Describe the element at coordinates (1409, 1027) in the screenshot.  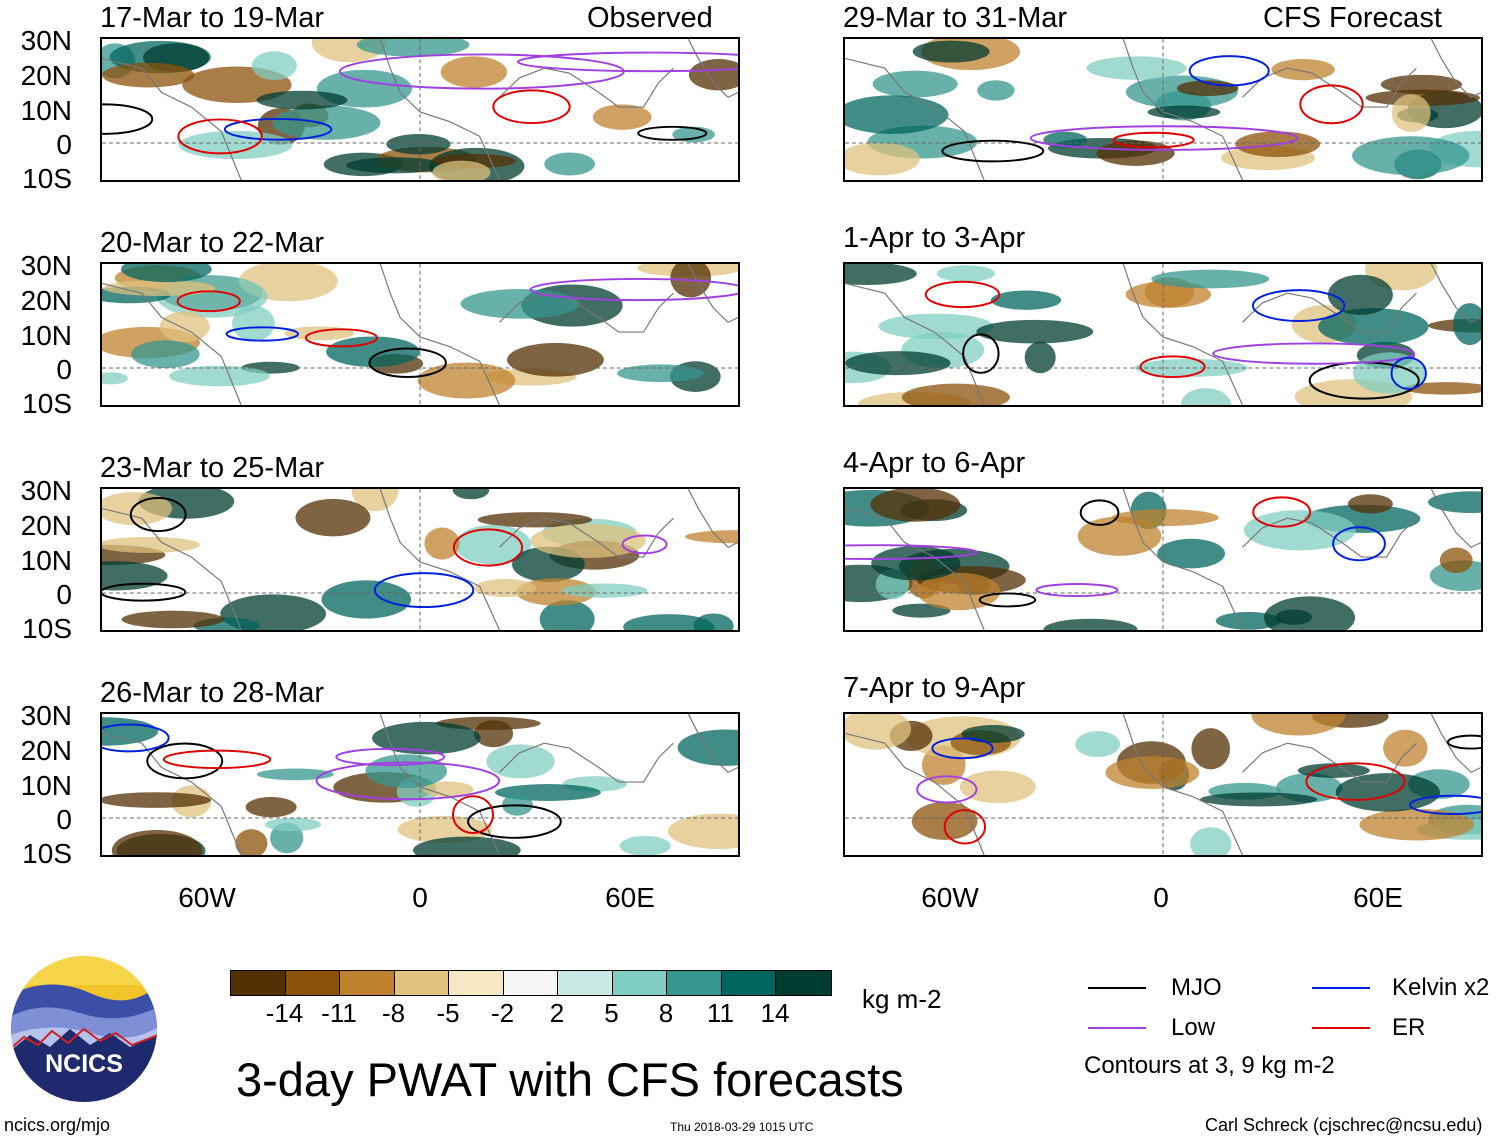
I see `legend-er: ER` at that location.